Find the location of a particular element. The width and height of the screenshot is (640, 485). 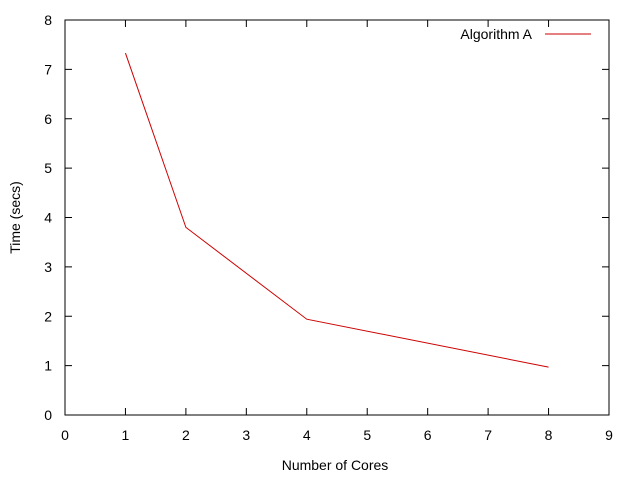

x-axis-label: Number of Cores is located at coordinates (335, 465).